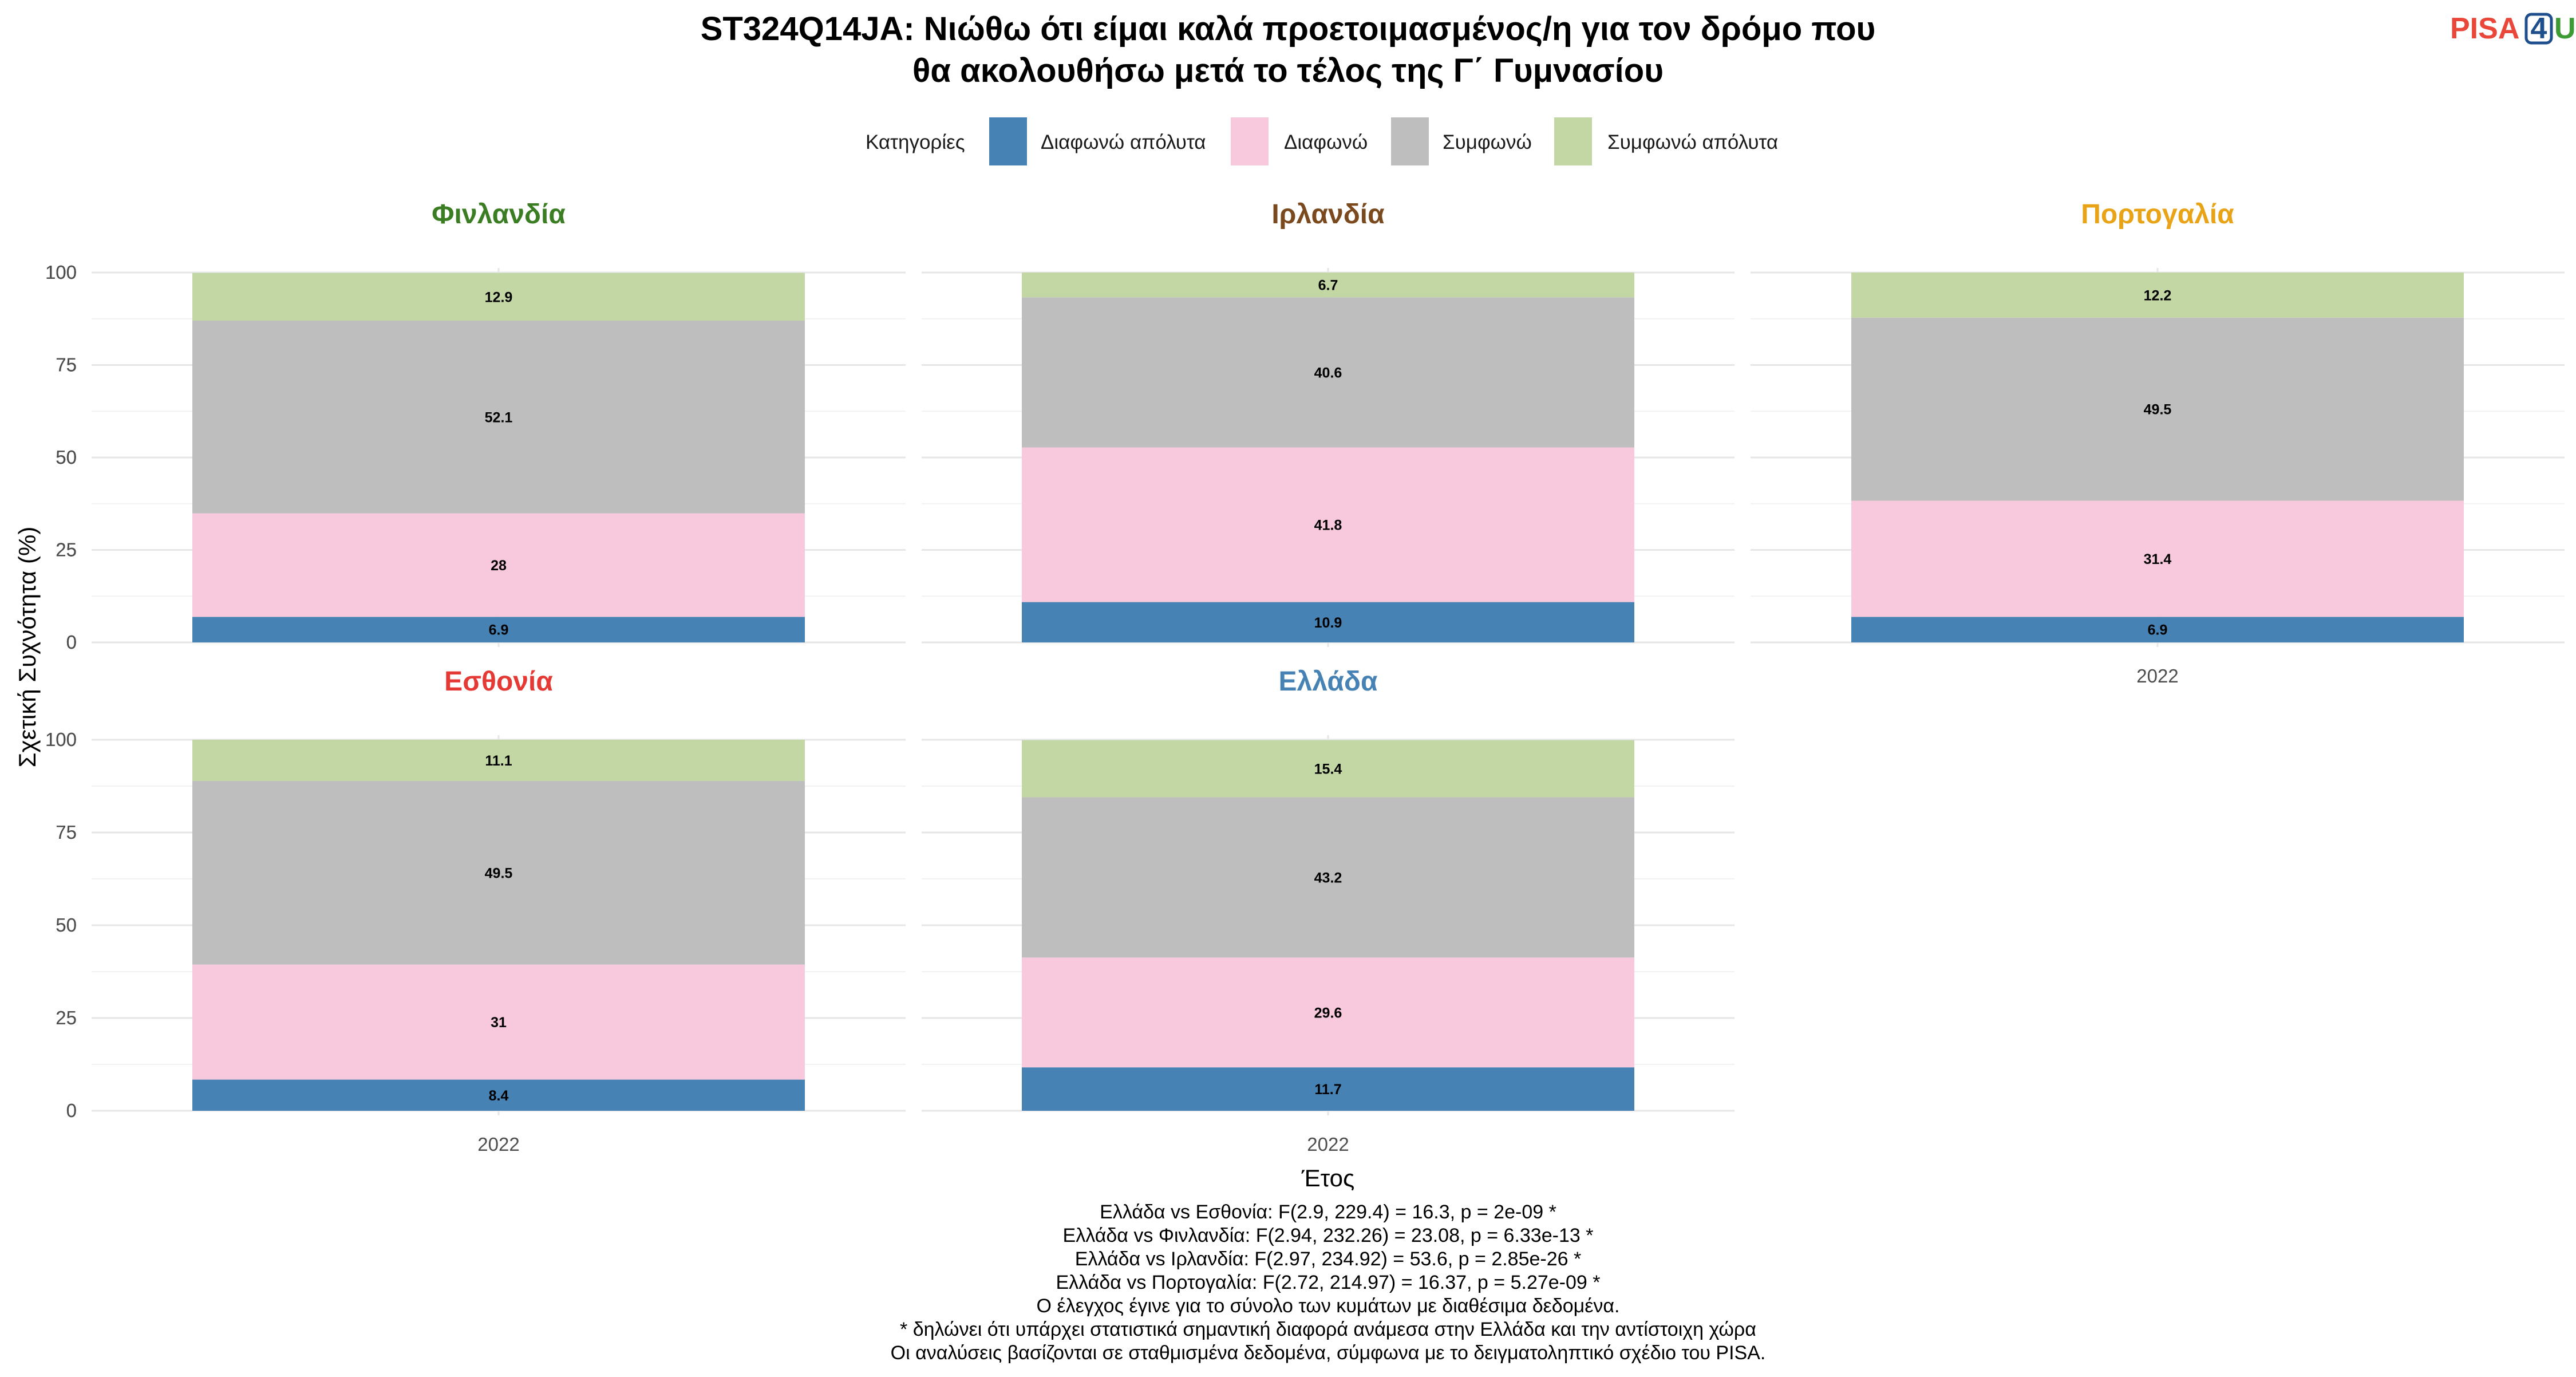 Image resolution: width=2576 pixels, height=1377 pixels. Describe the element at coordinates (2485, 28) in the screenshot. I see `logo-pisa-text: PISA` at that location.